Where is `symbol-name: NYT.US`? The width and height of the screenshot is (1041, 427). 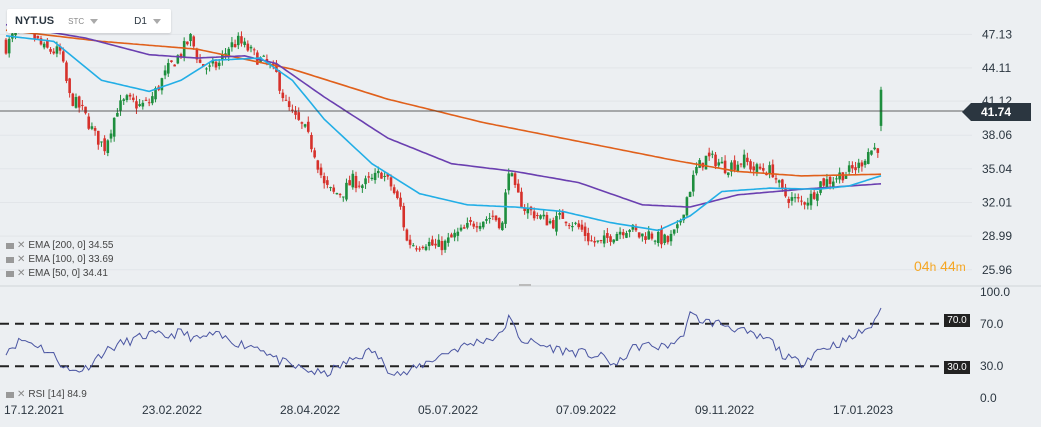
symbol-name: NYT.US is located at coordinates (35, 21).